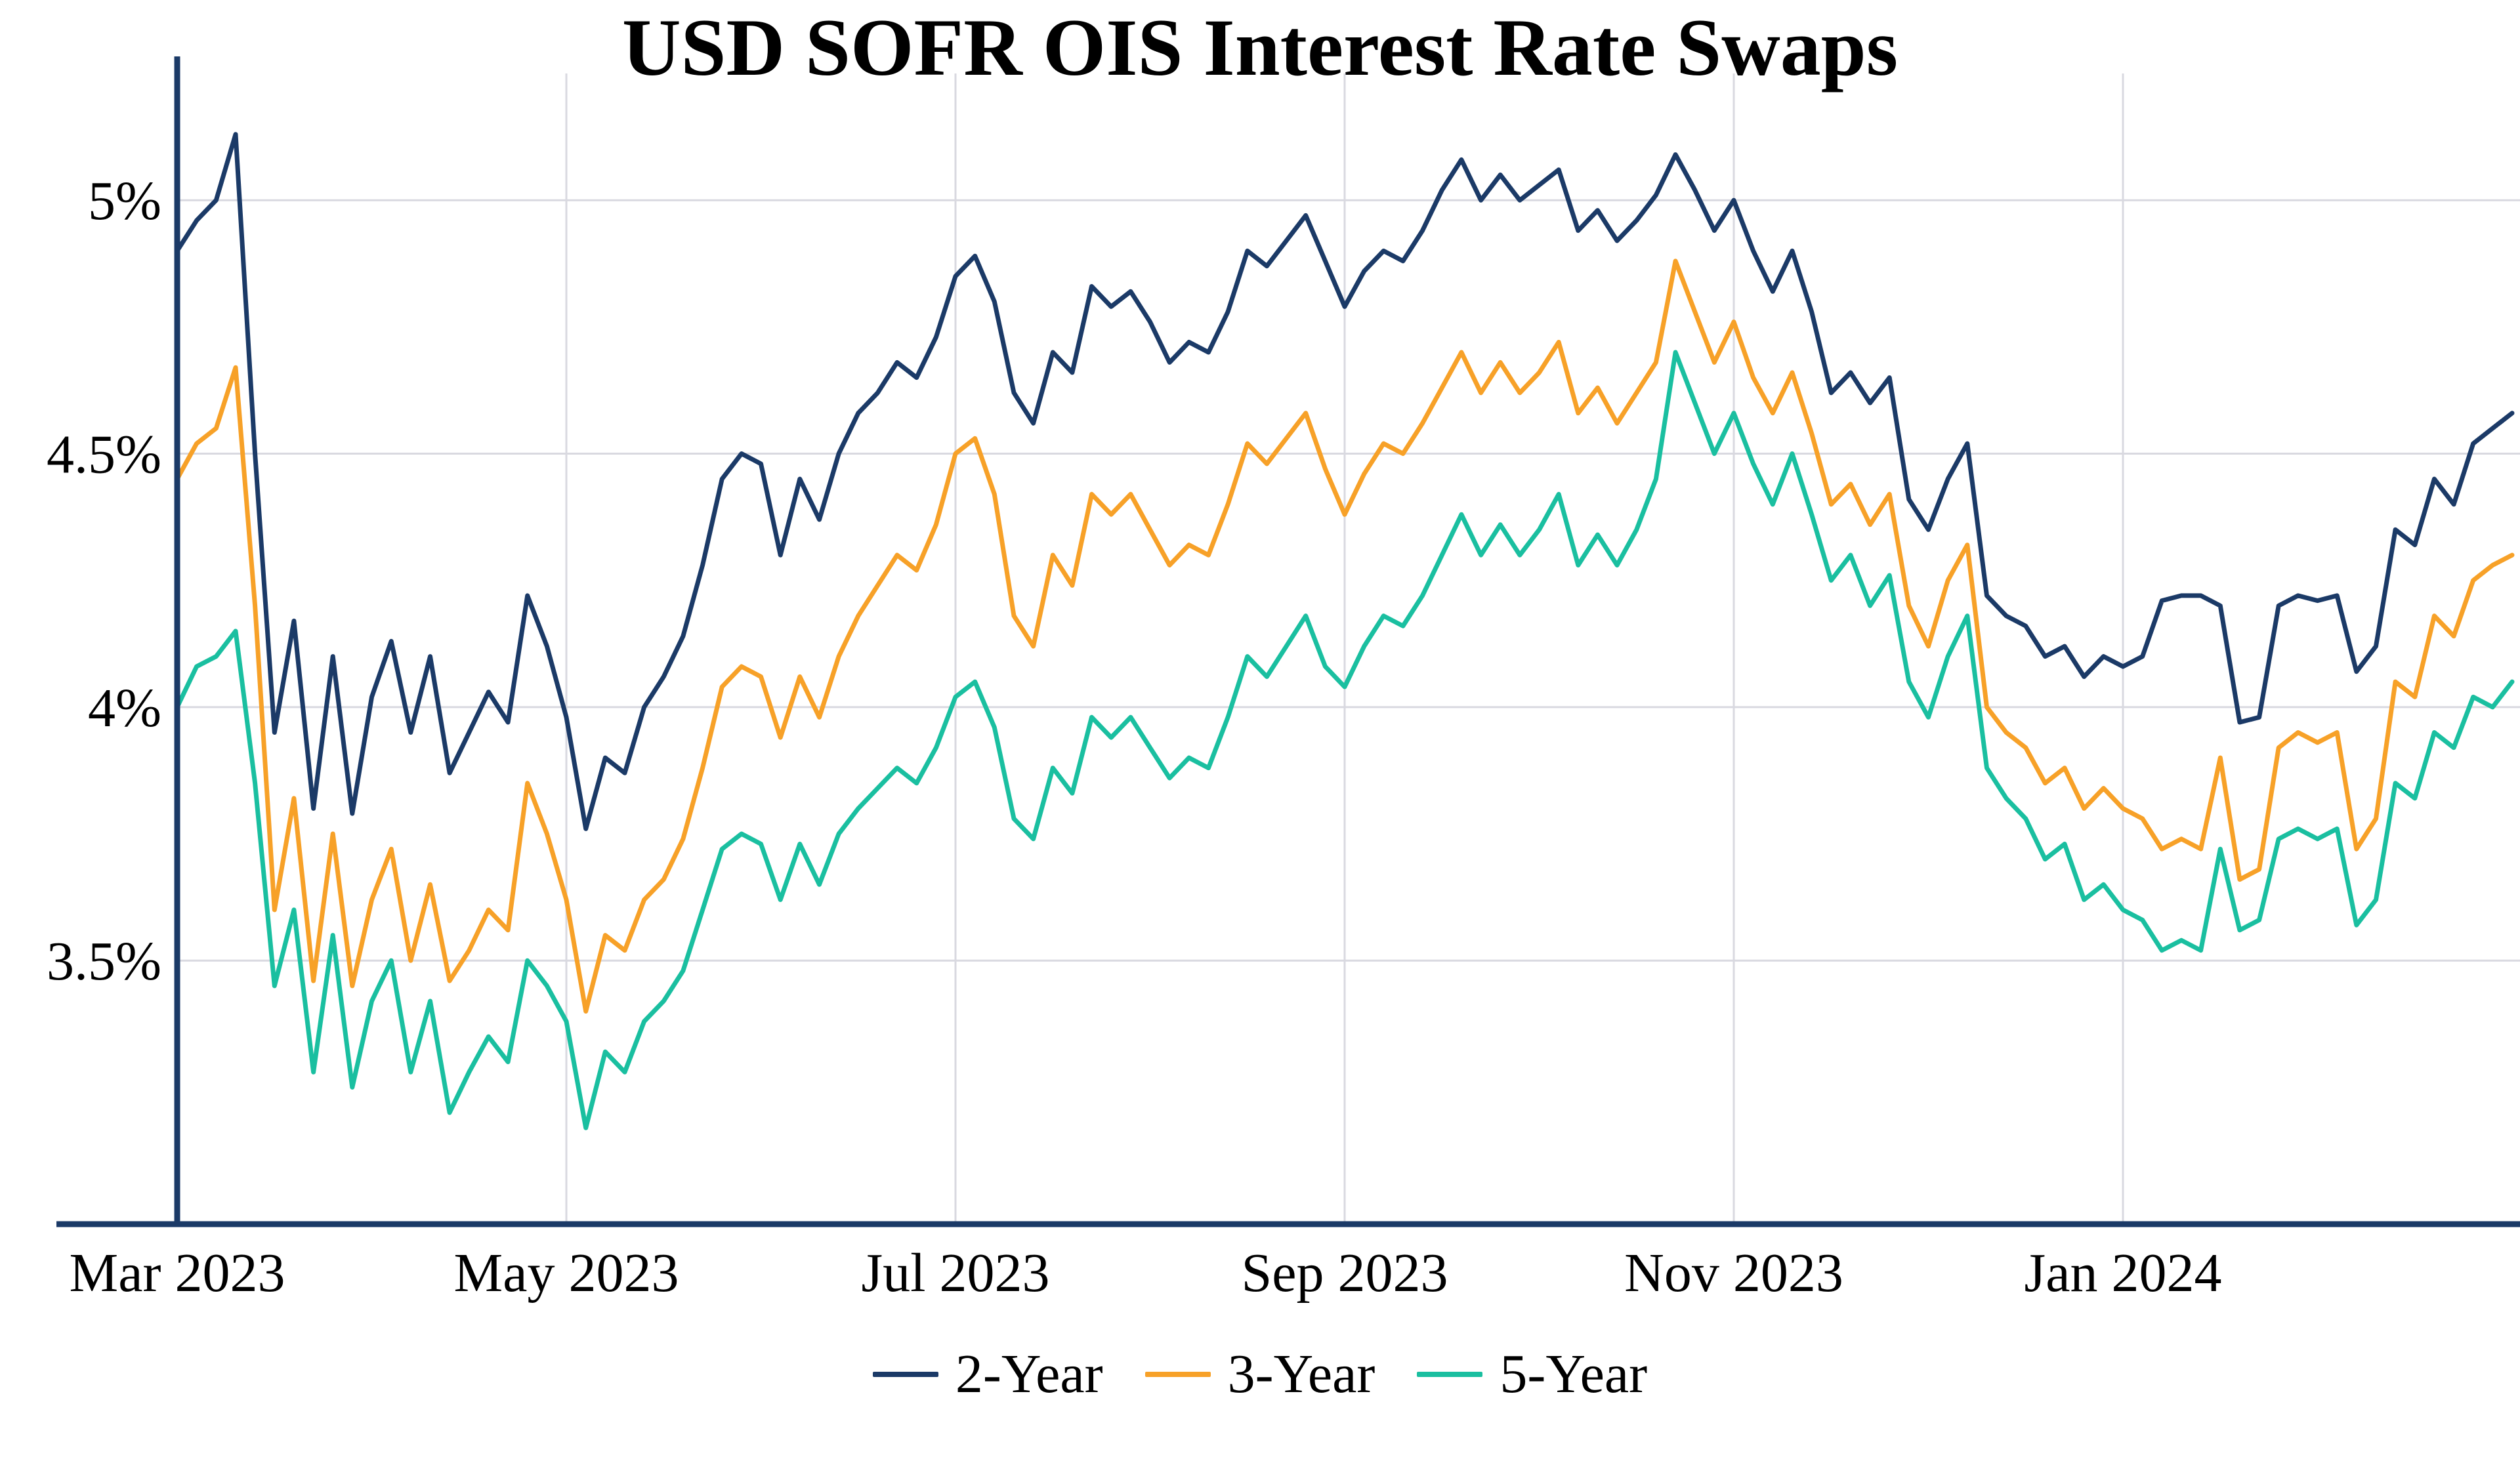 This screenshot has width=2520, height=1480. What do you see at coordinates (1029, 1374) in the screenshot?
I see `legend-label: 2-Year` at bounding box center [1029, 1374].